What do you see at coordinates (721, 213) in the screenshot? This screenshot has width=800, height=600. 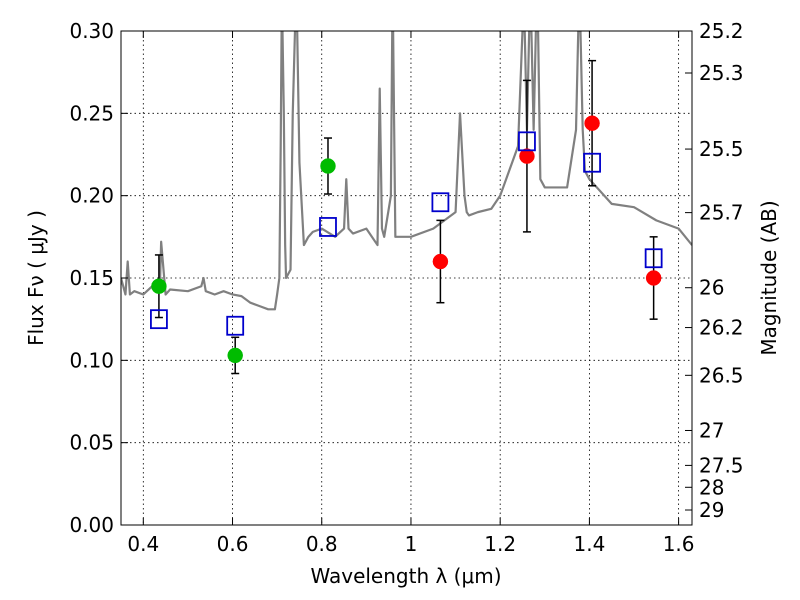 I see `right-axis-tick-label: 25.7` at bounding box center [721, 213].